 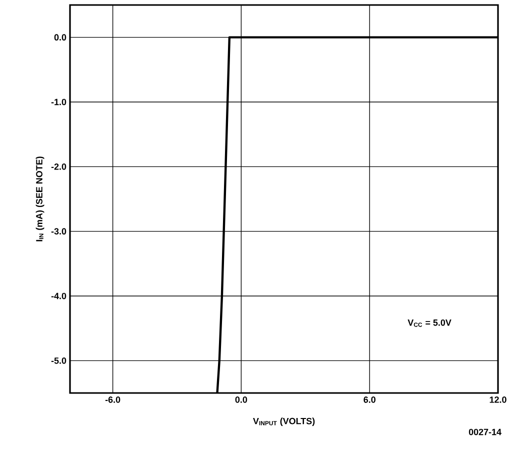 What do you see at coordinates (58, 166) in the screenshot?
I see `y-tick-label: -2.0` at bounding box center [58, 166].